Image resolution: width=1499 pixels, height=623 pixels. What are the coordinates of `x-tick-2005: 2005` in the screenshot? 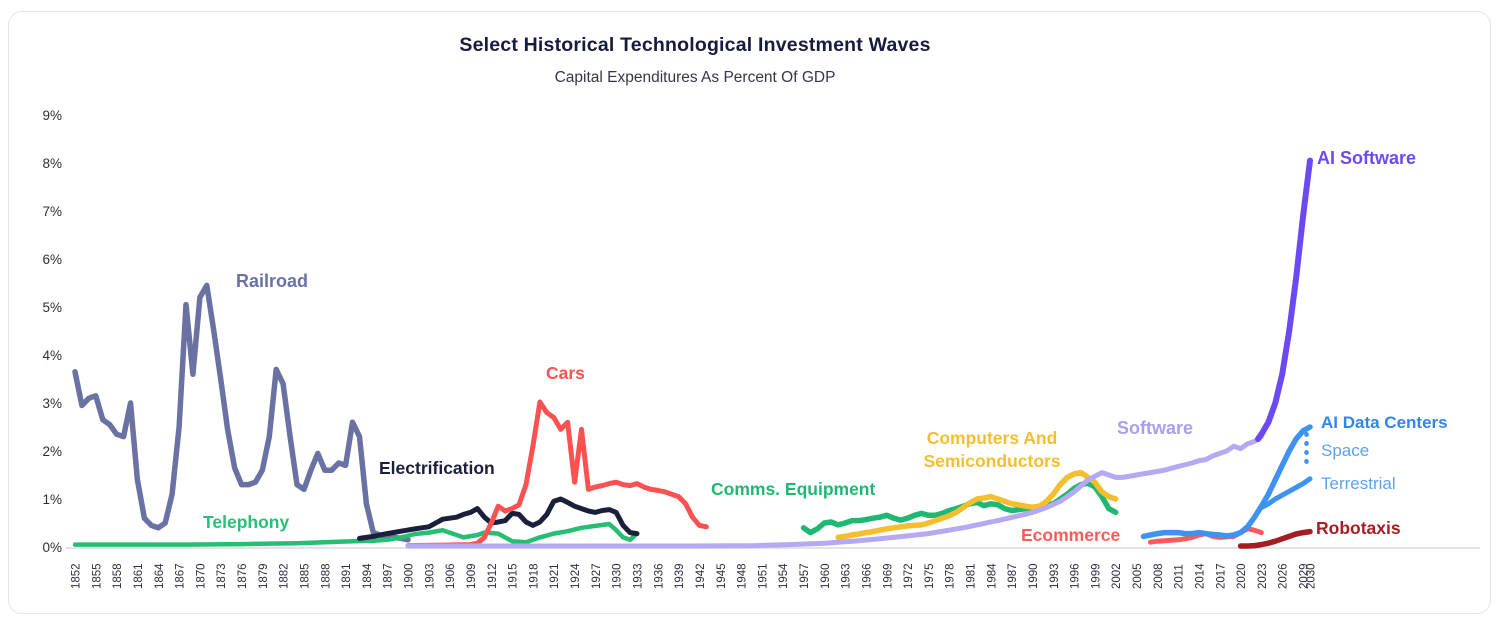 It's located at (1138, 576).